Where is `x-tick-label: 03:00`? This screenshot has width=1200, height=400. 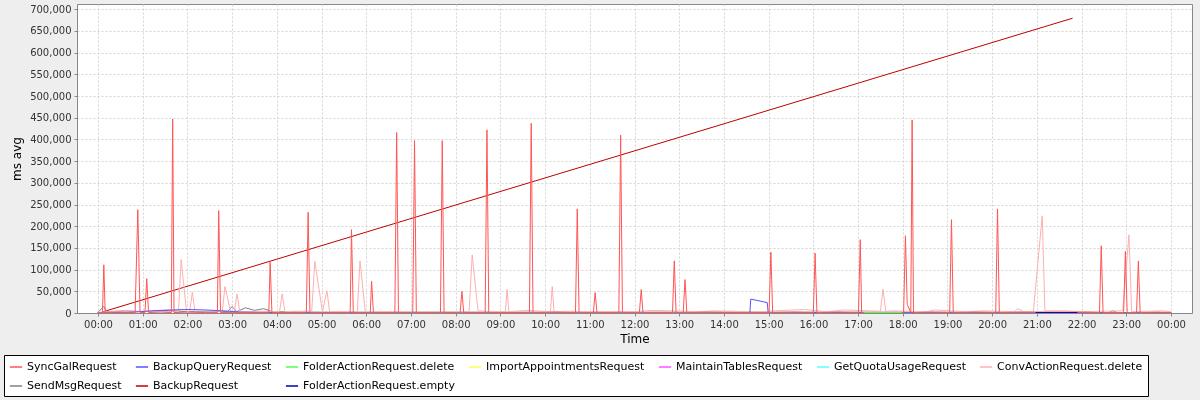 x-tick-label: 03:00 is located at coordinates (233, 324).